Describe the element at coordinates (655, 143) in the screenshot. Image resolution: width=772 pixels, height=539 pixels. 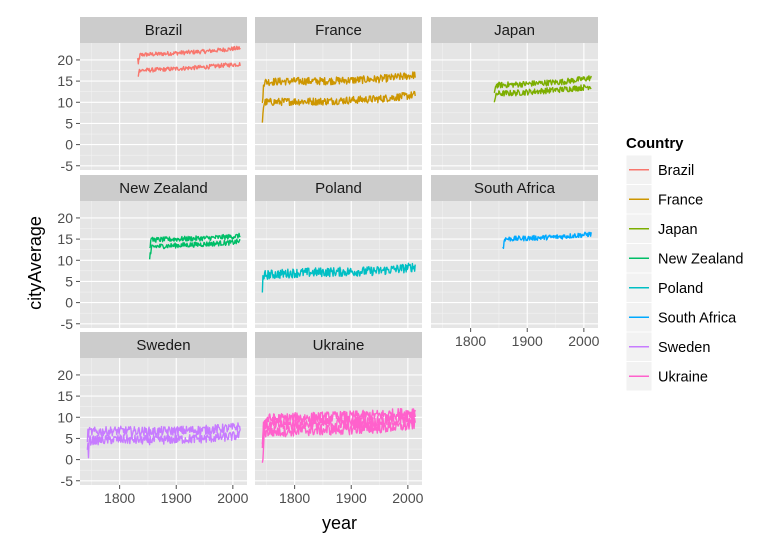
I see `legend-title: Country` at that location.